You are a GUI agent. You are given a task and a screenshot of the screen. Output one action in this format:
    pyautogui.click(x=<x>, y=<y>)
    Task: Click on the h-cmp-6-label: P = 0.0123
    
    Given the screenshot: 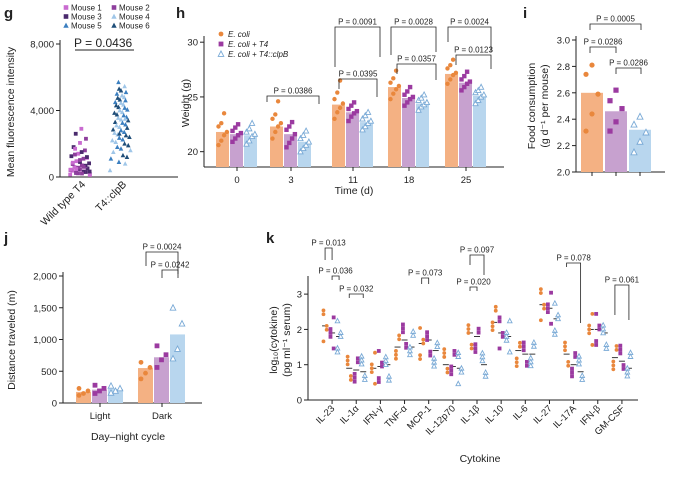 What is the action you would take?
    pyautogui.click(x=473, y=50)
    